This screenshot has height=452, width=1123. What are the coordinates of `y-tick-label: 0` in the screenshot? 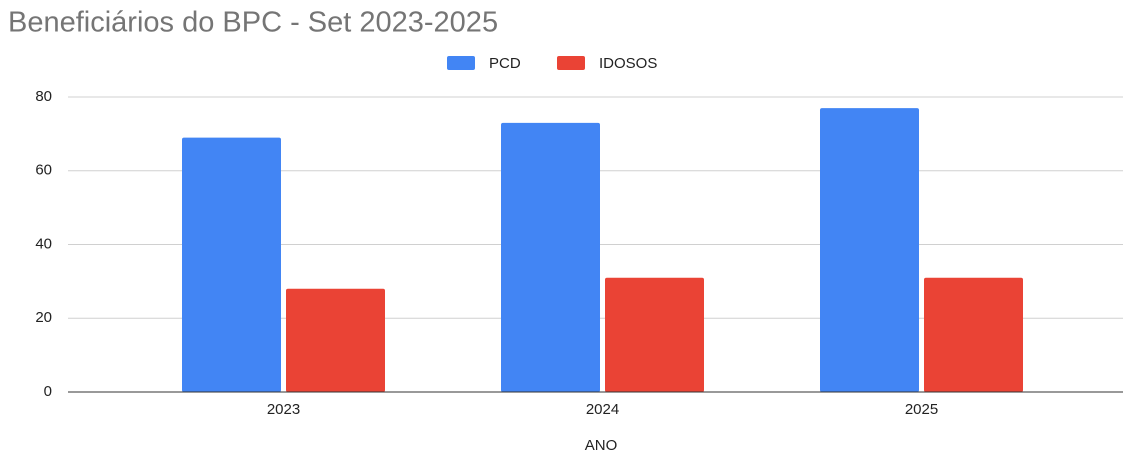 It's located at (48, 391).